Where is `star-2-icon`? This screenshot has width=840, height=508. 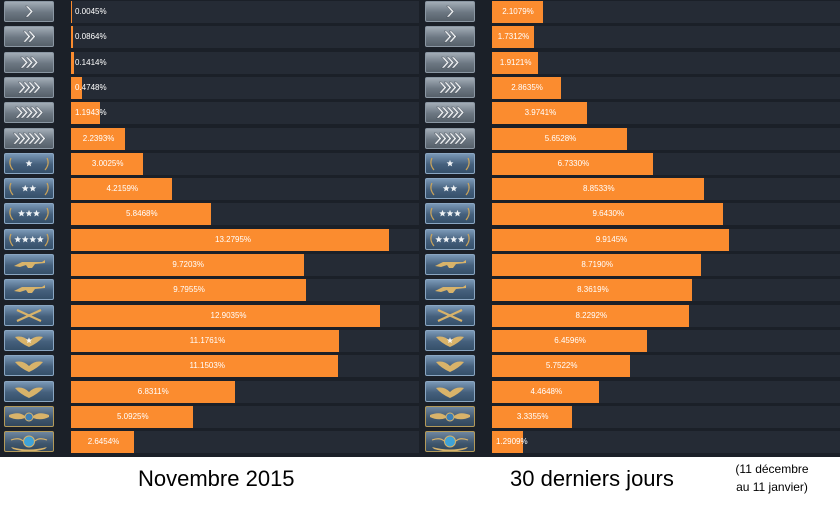 star-2-icon is located at coordinates (450, 189).